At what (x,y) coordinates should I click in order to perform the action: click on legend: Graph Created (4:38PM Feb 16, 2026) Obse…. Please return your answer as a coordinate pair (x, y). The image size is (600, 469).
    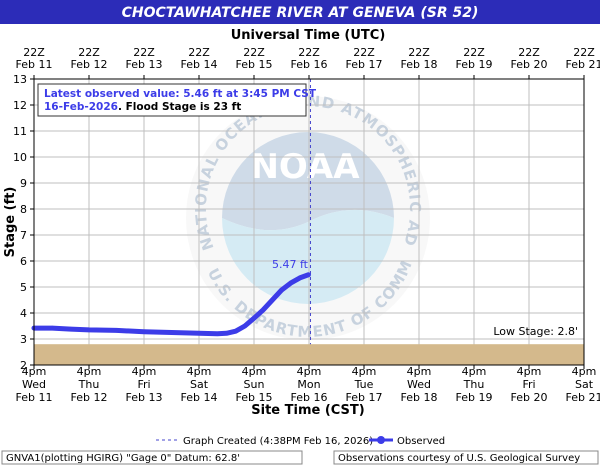
    Looking at the image, I should click on (300, 441).